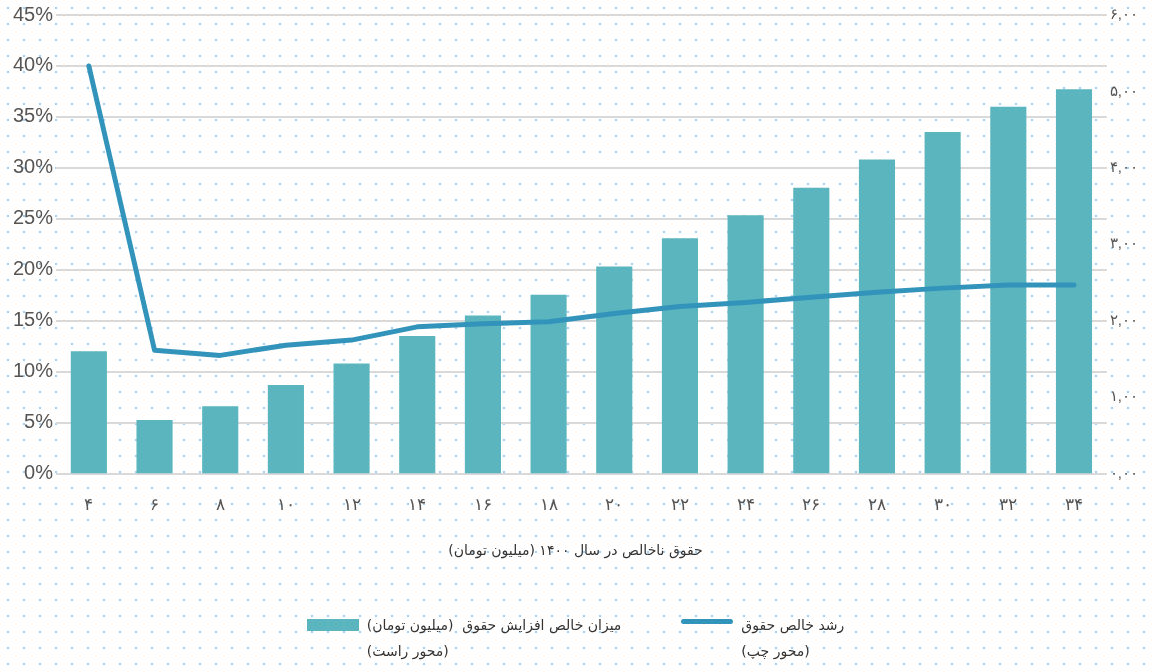 The width and height of the screenshot is (1151, 670). I want to click on x-tick-label: ۱۰, so click(285, 505).